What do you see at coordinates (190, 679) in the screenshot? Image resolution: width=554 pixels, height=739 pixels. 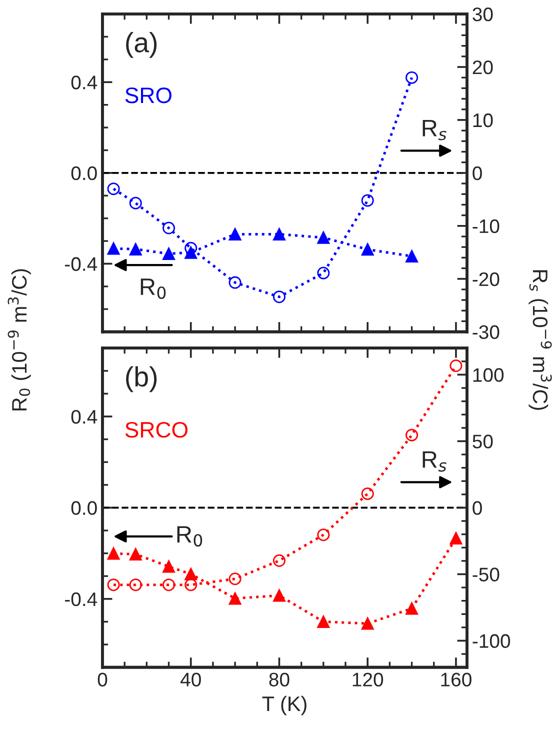 I see `x-tick-label: 40` at bounding box center [190, 679].